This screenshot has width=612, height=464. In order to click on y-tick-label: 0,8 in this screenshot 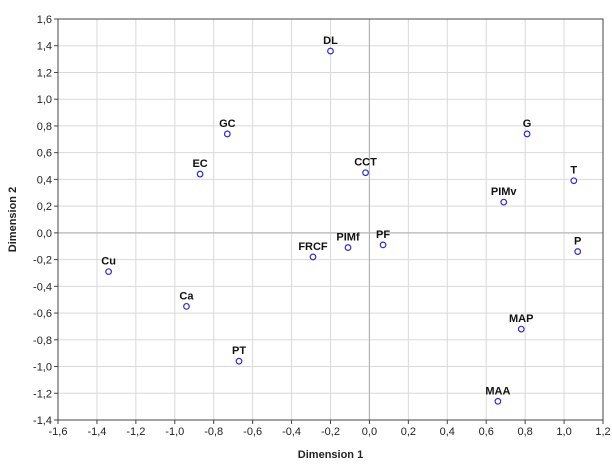, I will do `click(44, 127)`.